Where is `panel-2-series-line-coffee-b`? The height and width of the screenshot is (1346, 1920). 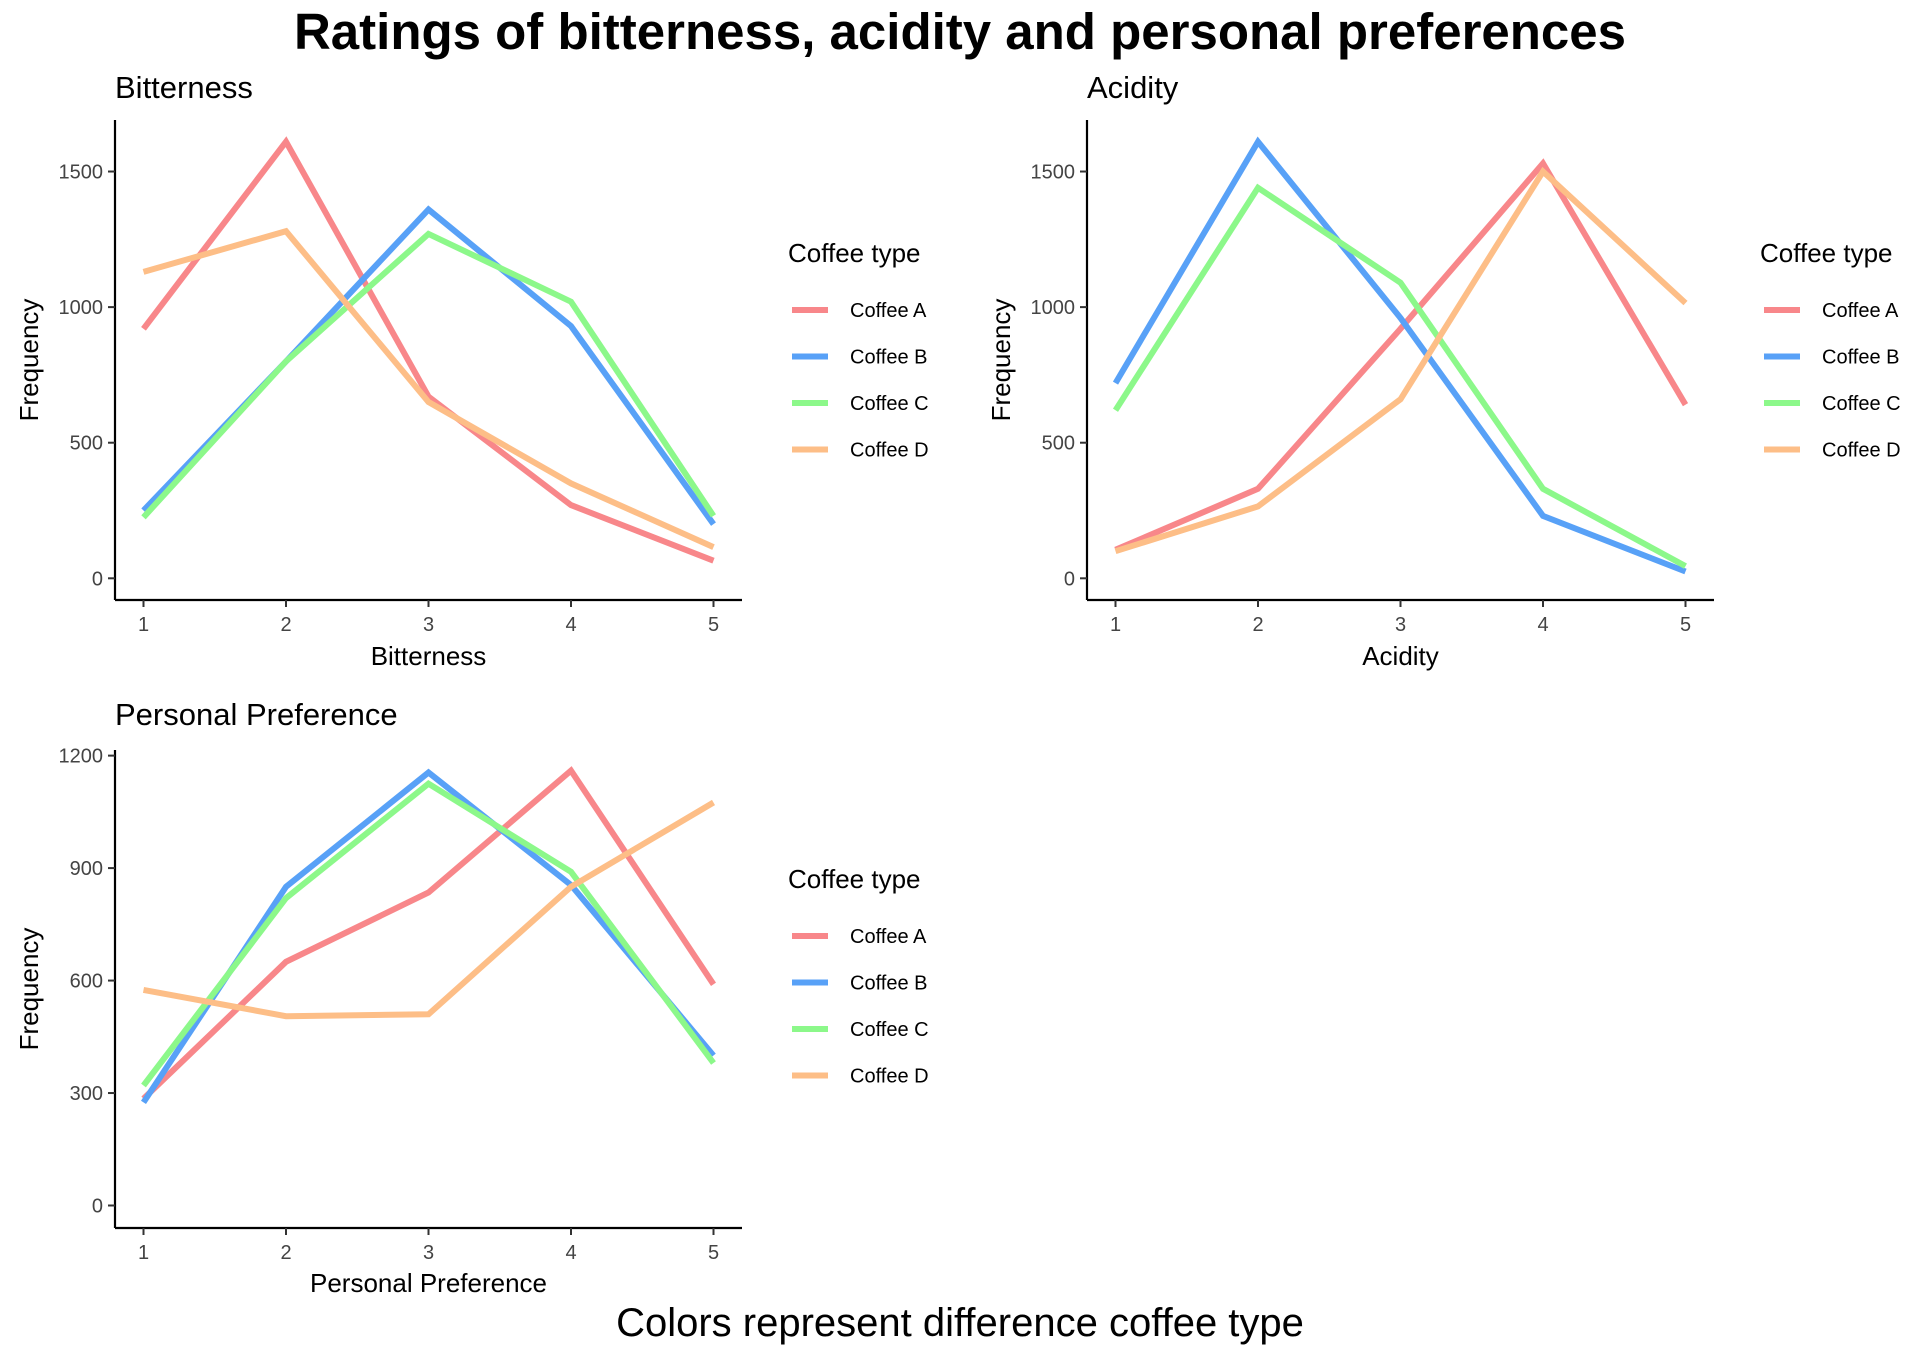
panel-2-series-line-coffee-b is located at coordinates (1399, 355).